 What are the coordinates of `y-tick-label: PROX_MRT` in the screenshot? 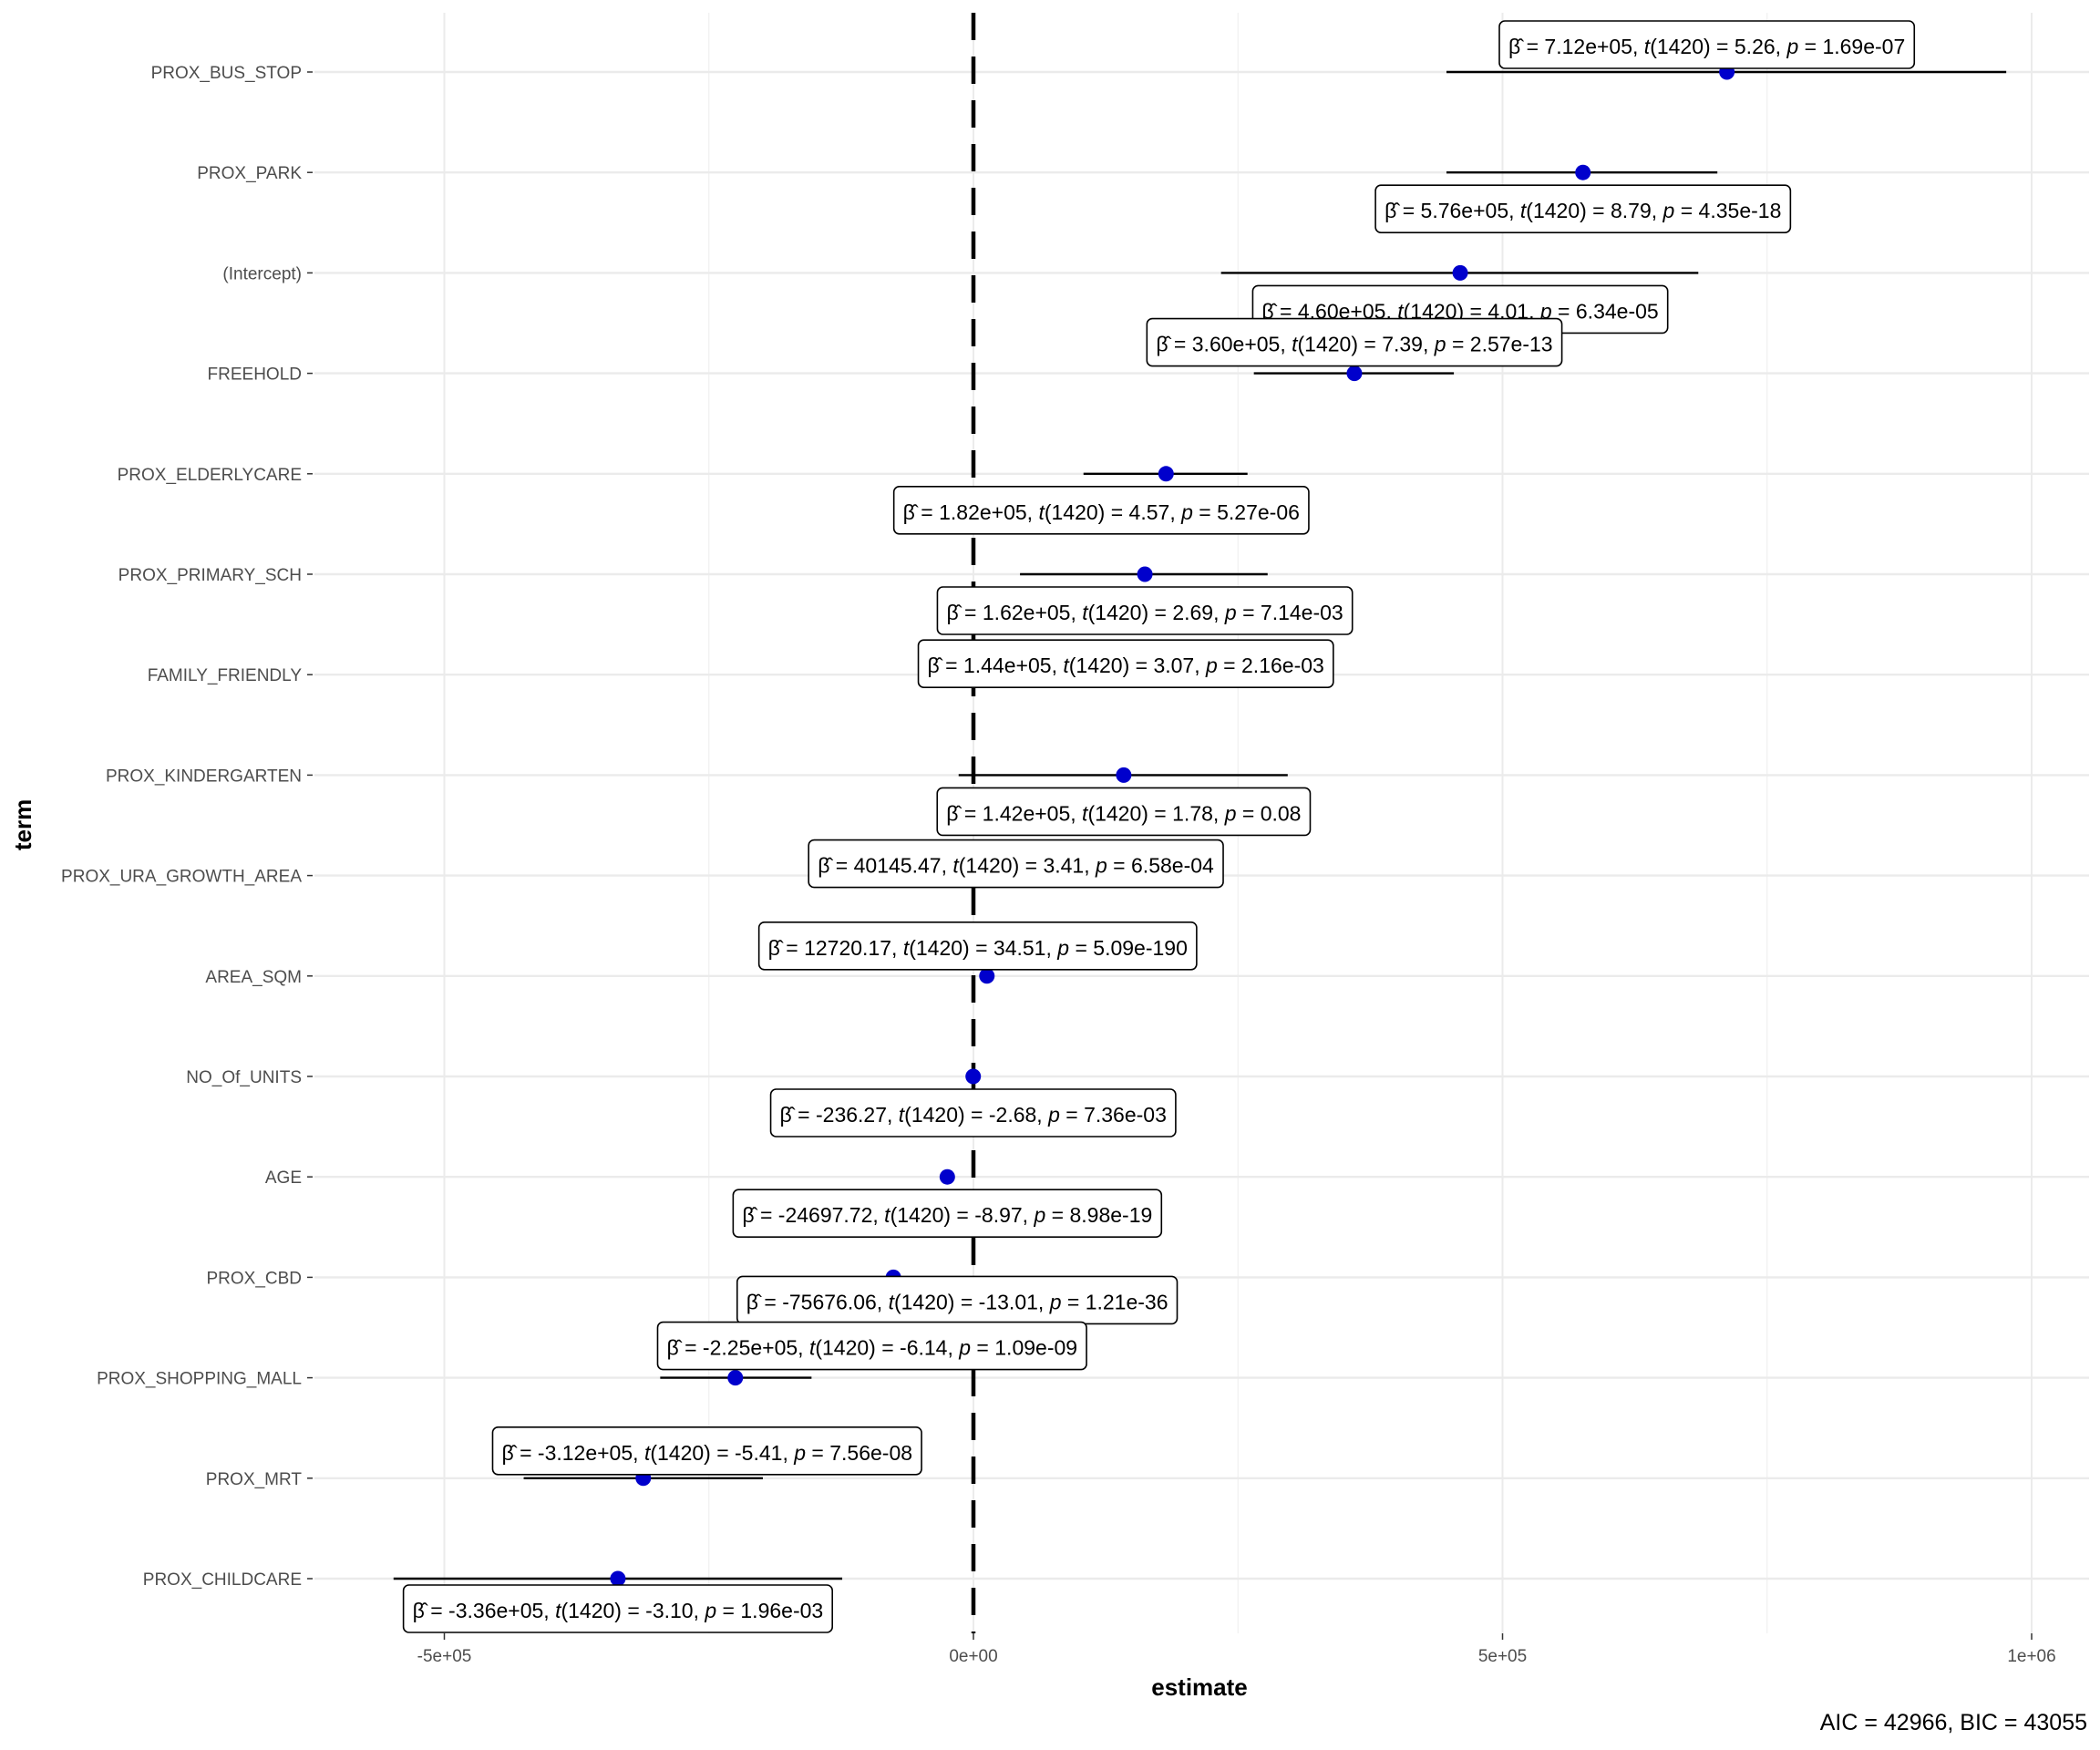 It's located at (255, 1480).